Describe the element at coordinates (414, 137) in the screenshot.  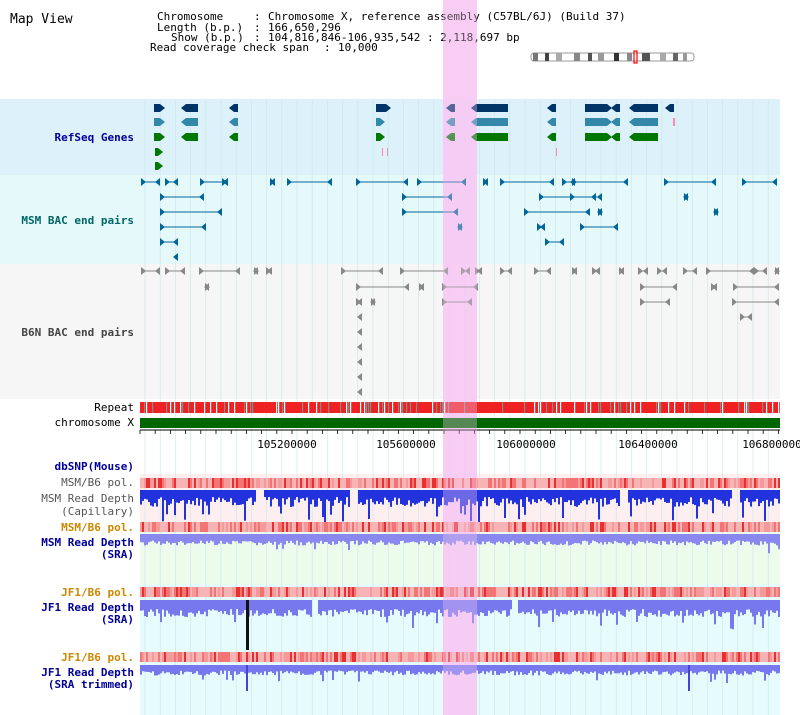
I see `refseq-genes-track` at that location.